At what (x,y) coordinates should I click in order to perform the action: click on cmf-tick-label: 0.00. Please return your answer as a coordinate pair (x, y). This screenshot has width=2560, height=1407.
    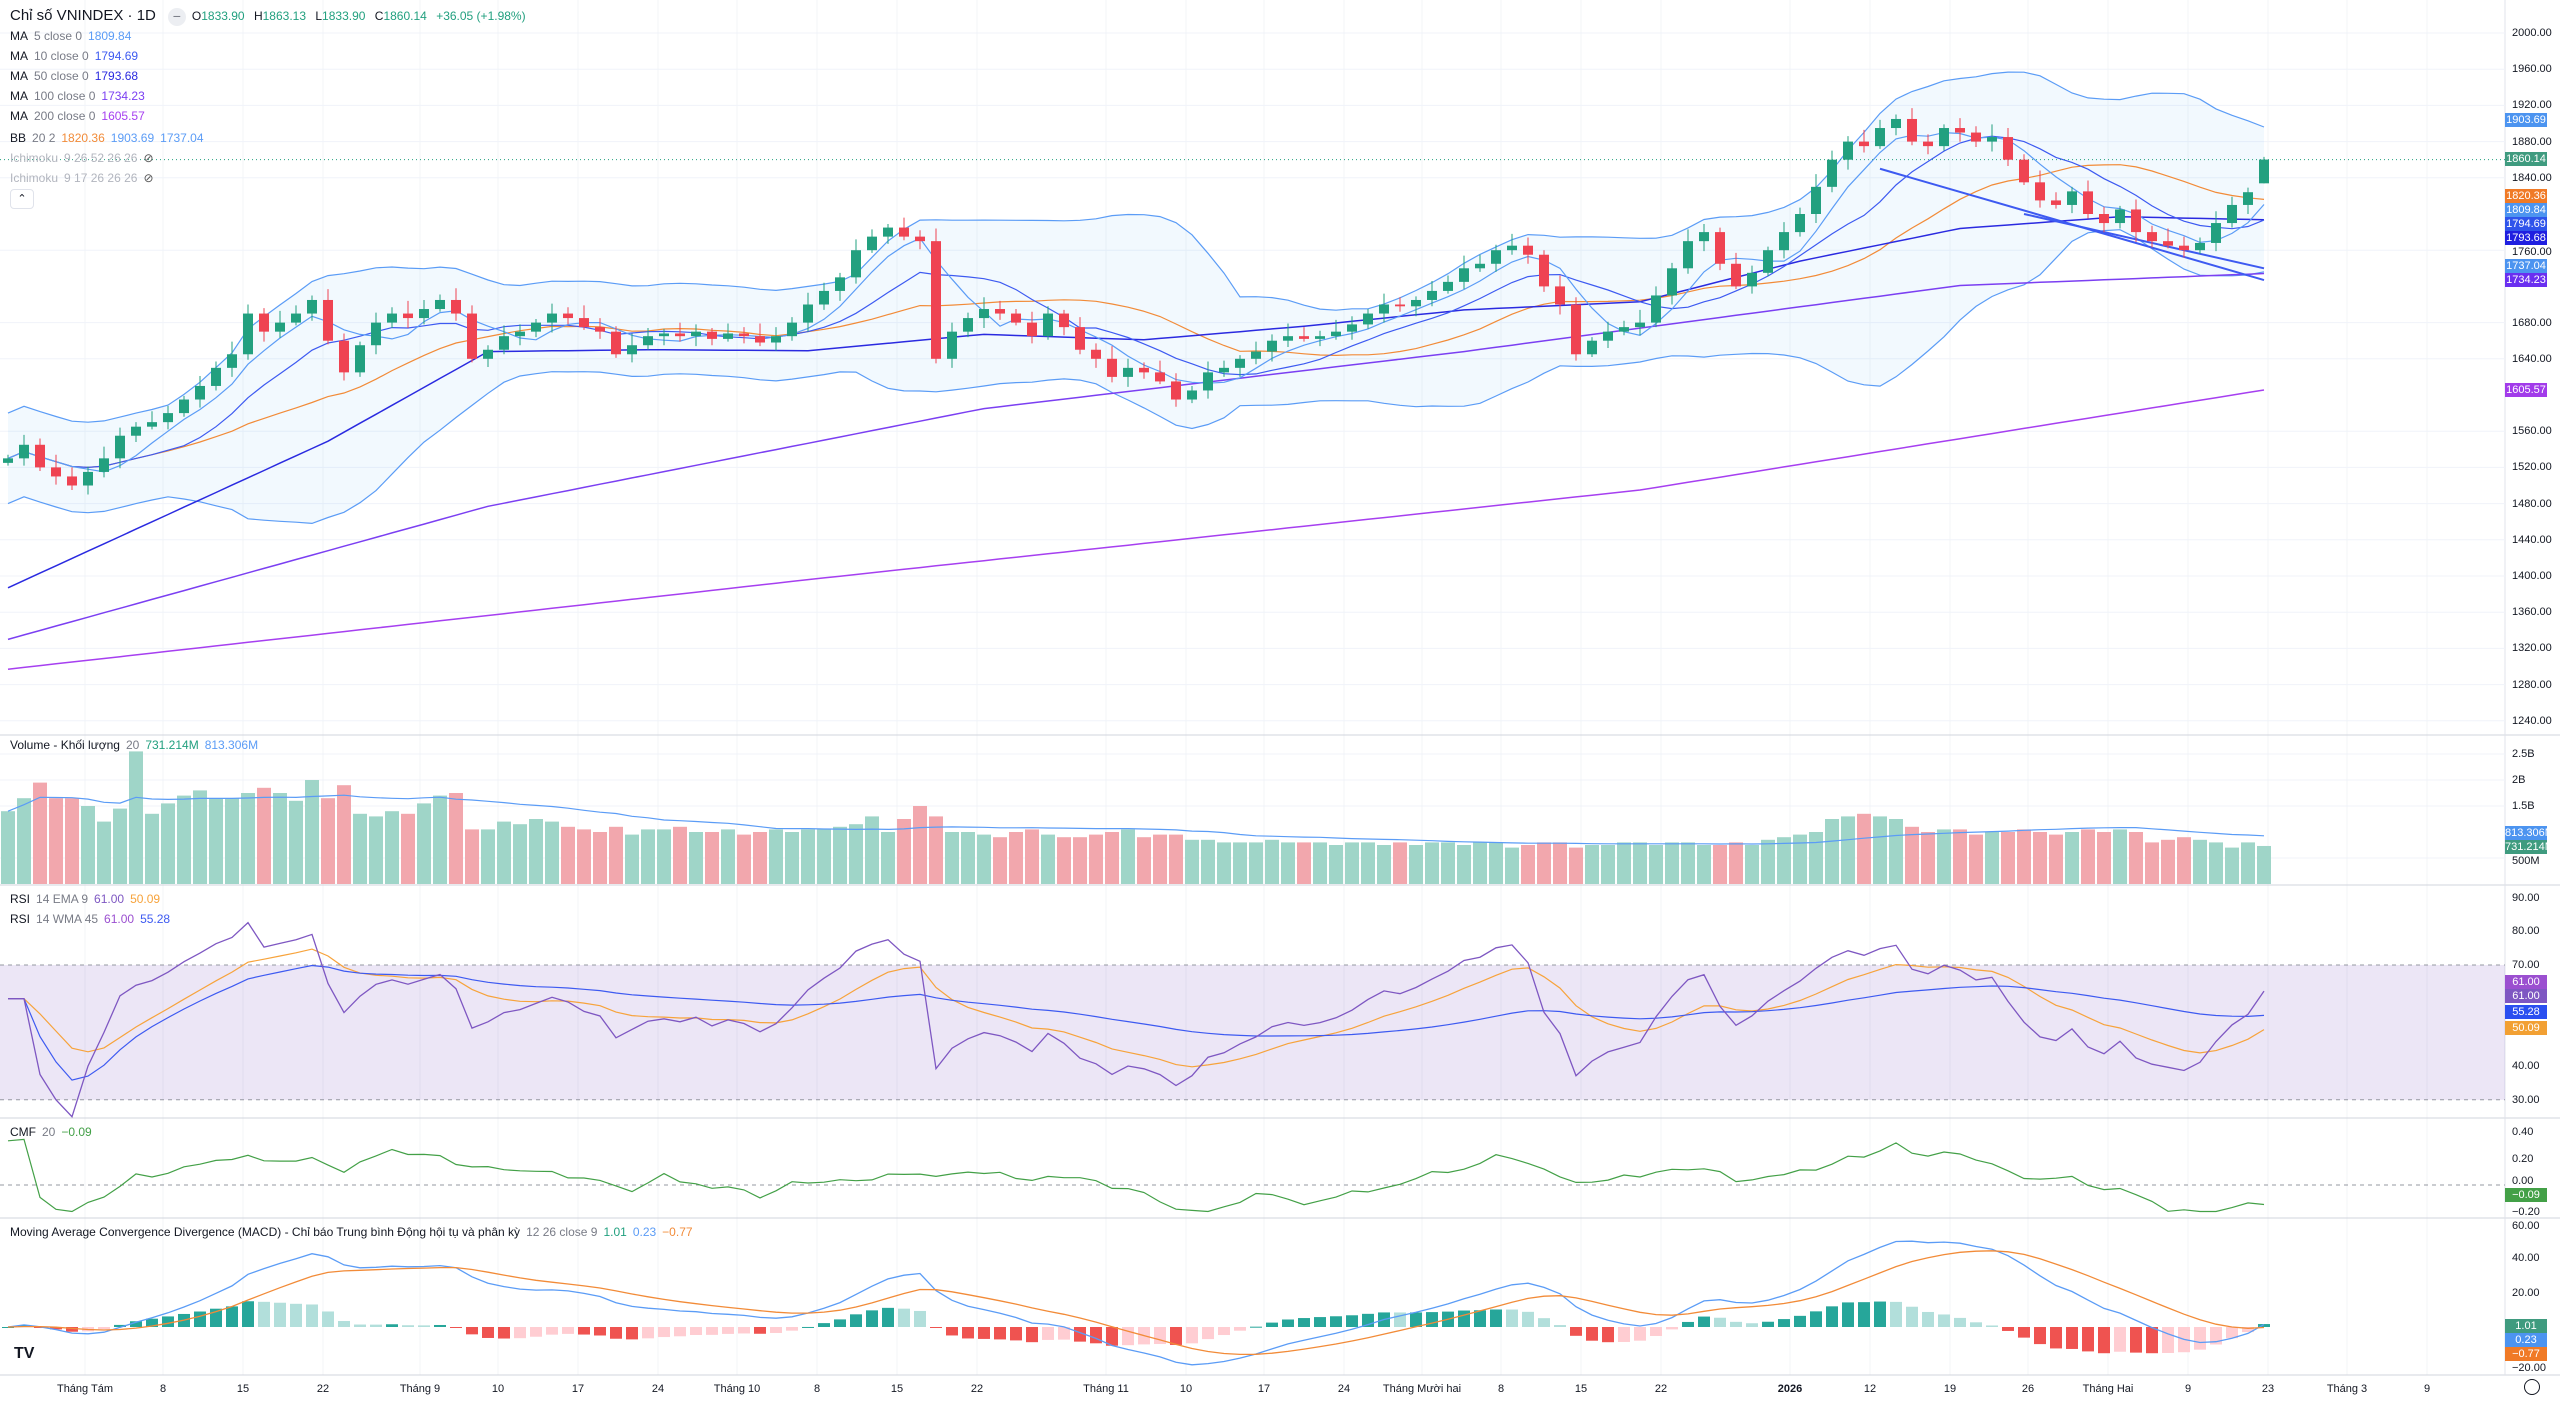
    Looking at the image, I should click on (2523, 1181).